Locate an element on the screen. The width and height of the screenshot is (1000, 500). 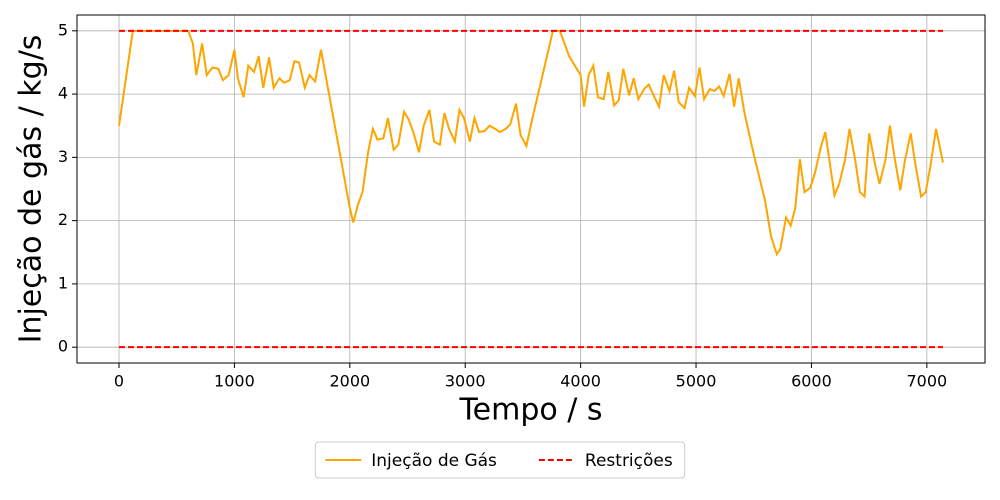
y-tick-label: 2 is located at coordinates (63, 219).